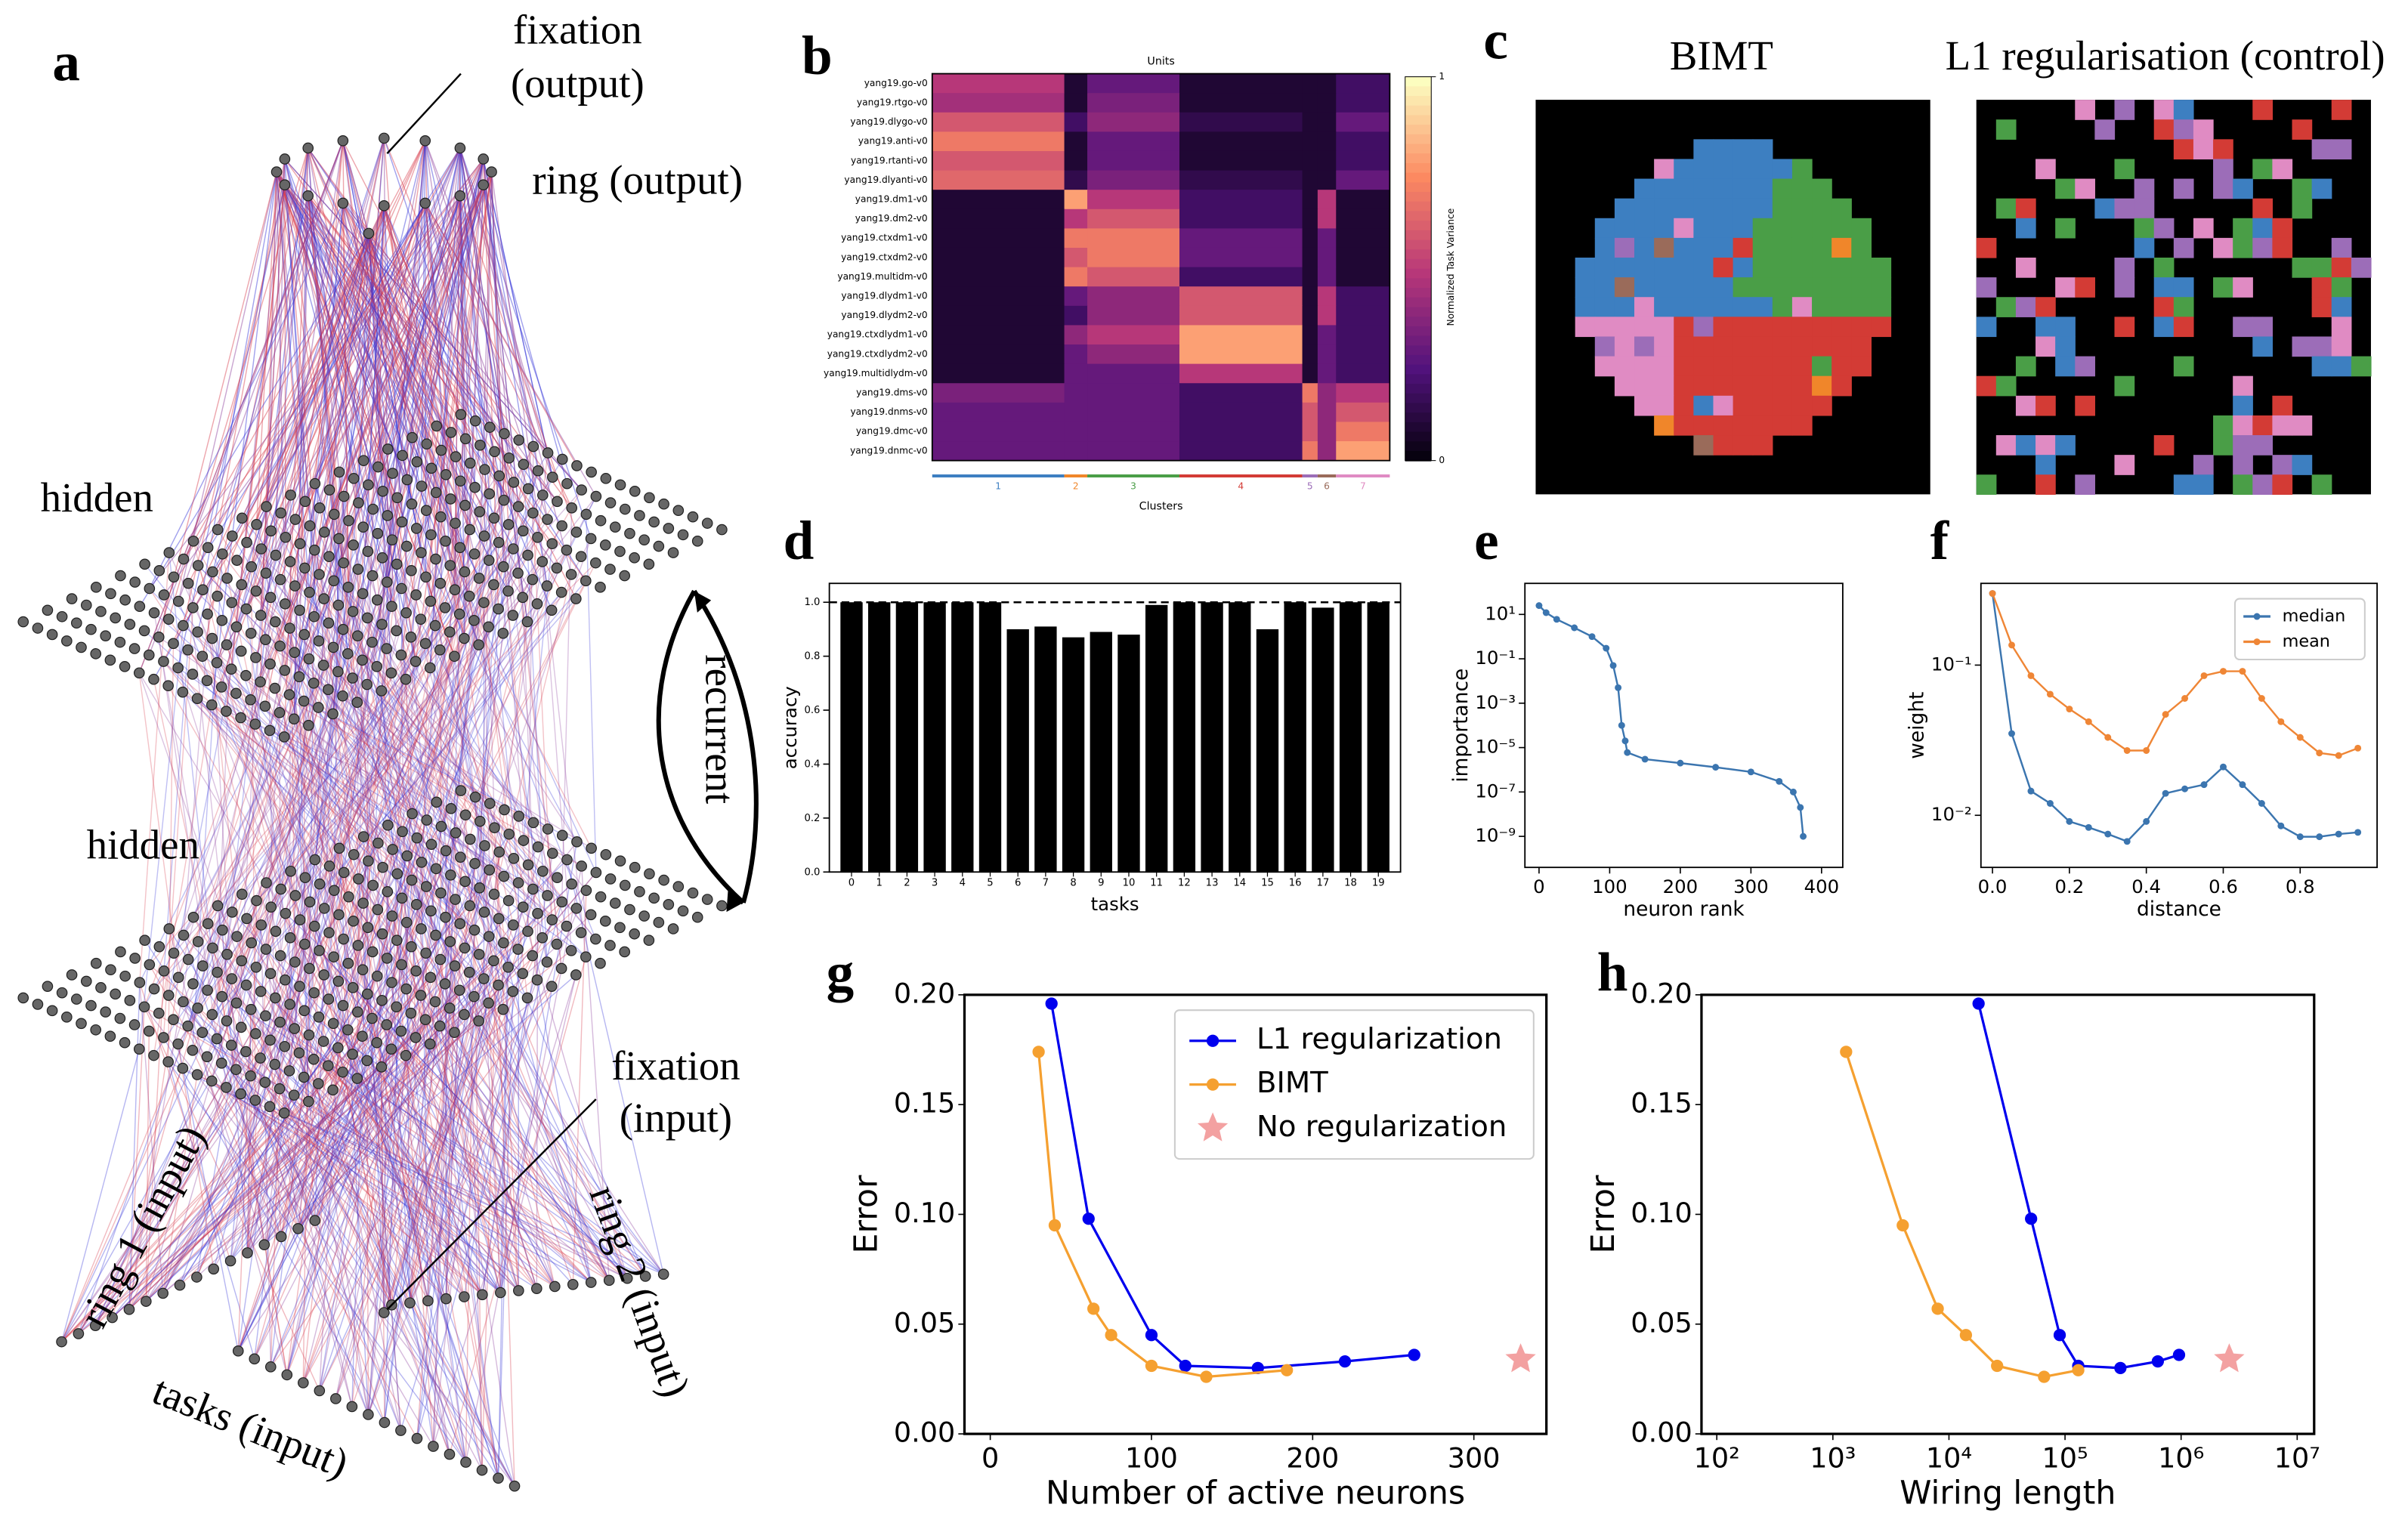 Image resolution: width=2408 pixels, height=1526 pixels. I want to click on diagram-label: fixation, so click(675, 1066).